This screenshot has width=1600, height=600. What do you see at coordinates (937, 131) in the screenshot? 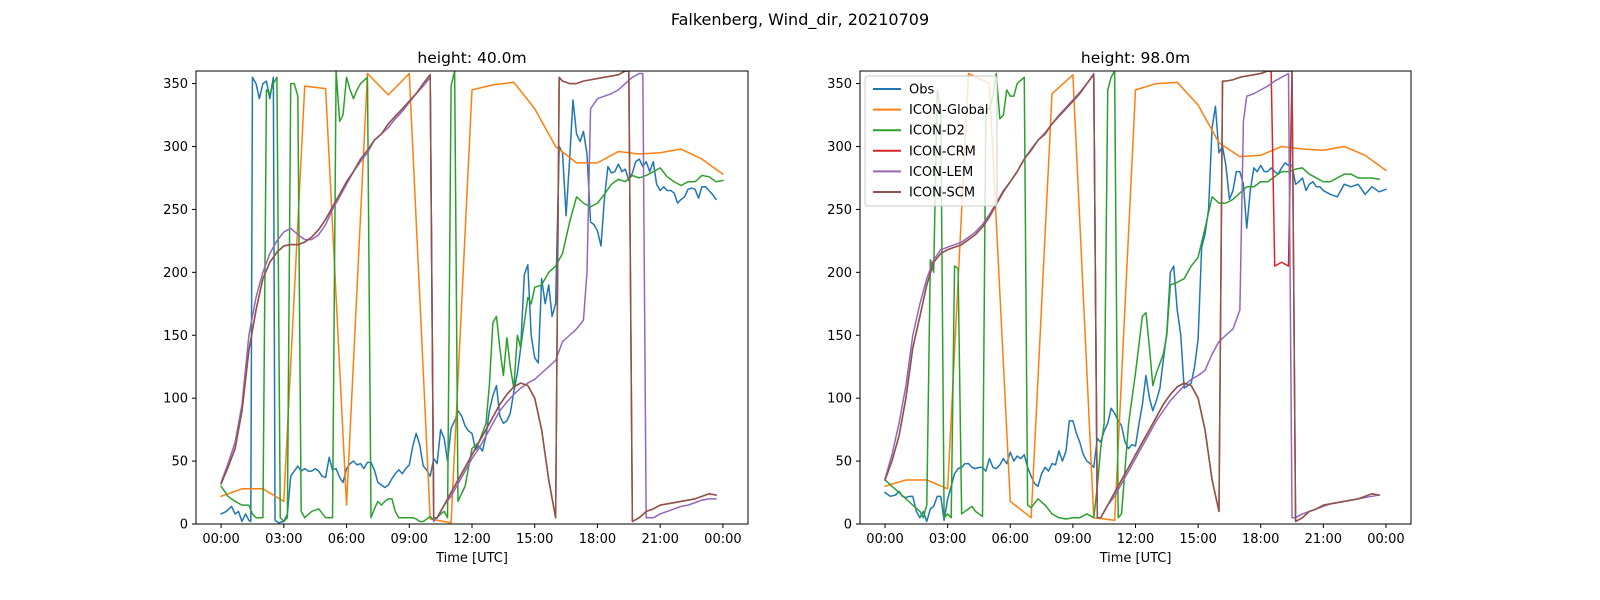
I see `legend-label: ICON-D2` at bounding box center [937, 131].